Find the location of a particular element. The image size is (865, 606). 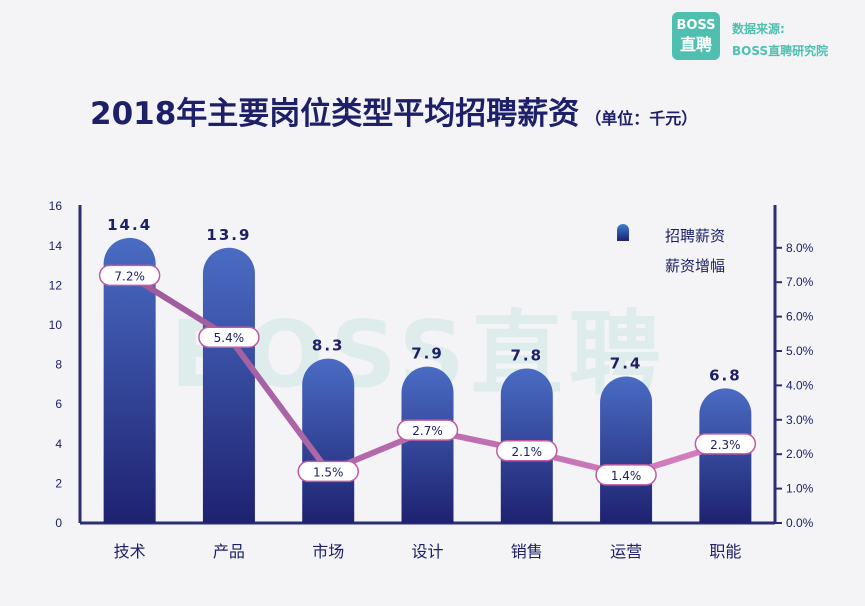

legend-bar-icon is located at coordinates (623, 232).